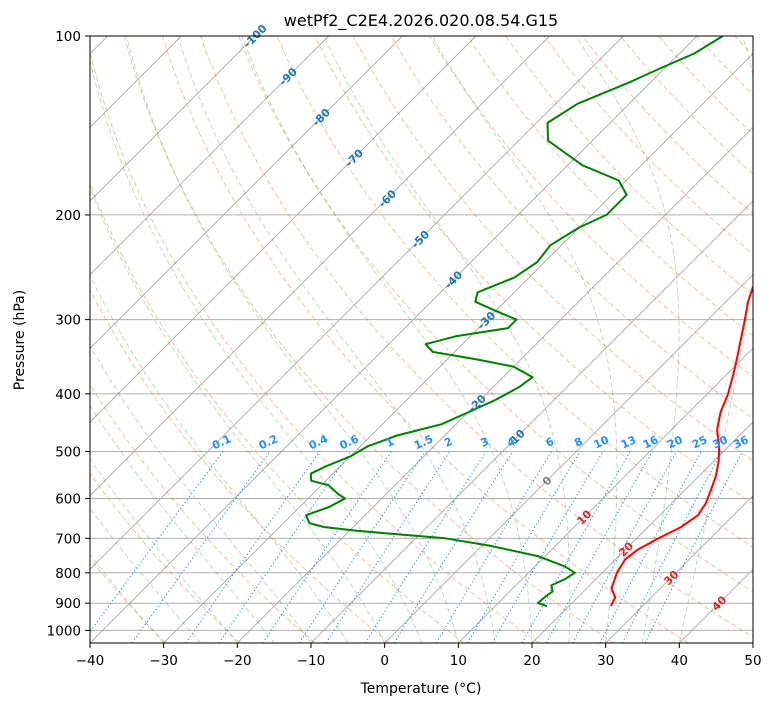  I want to click on x-tick-label: −30, so click(163, 661).